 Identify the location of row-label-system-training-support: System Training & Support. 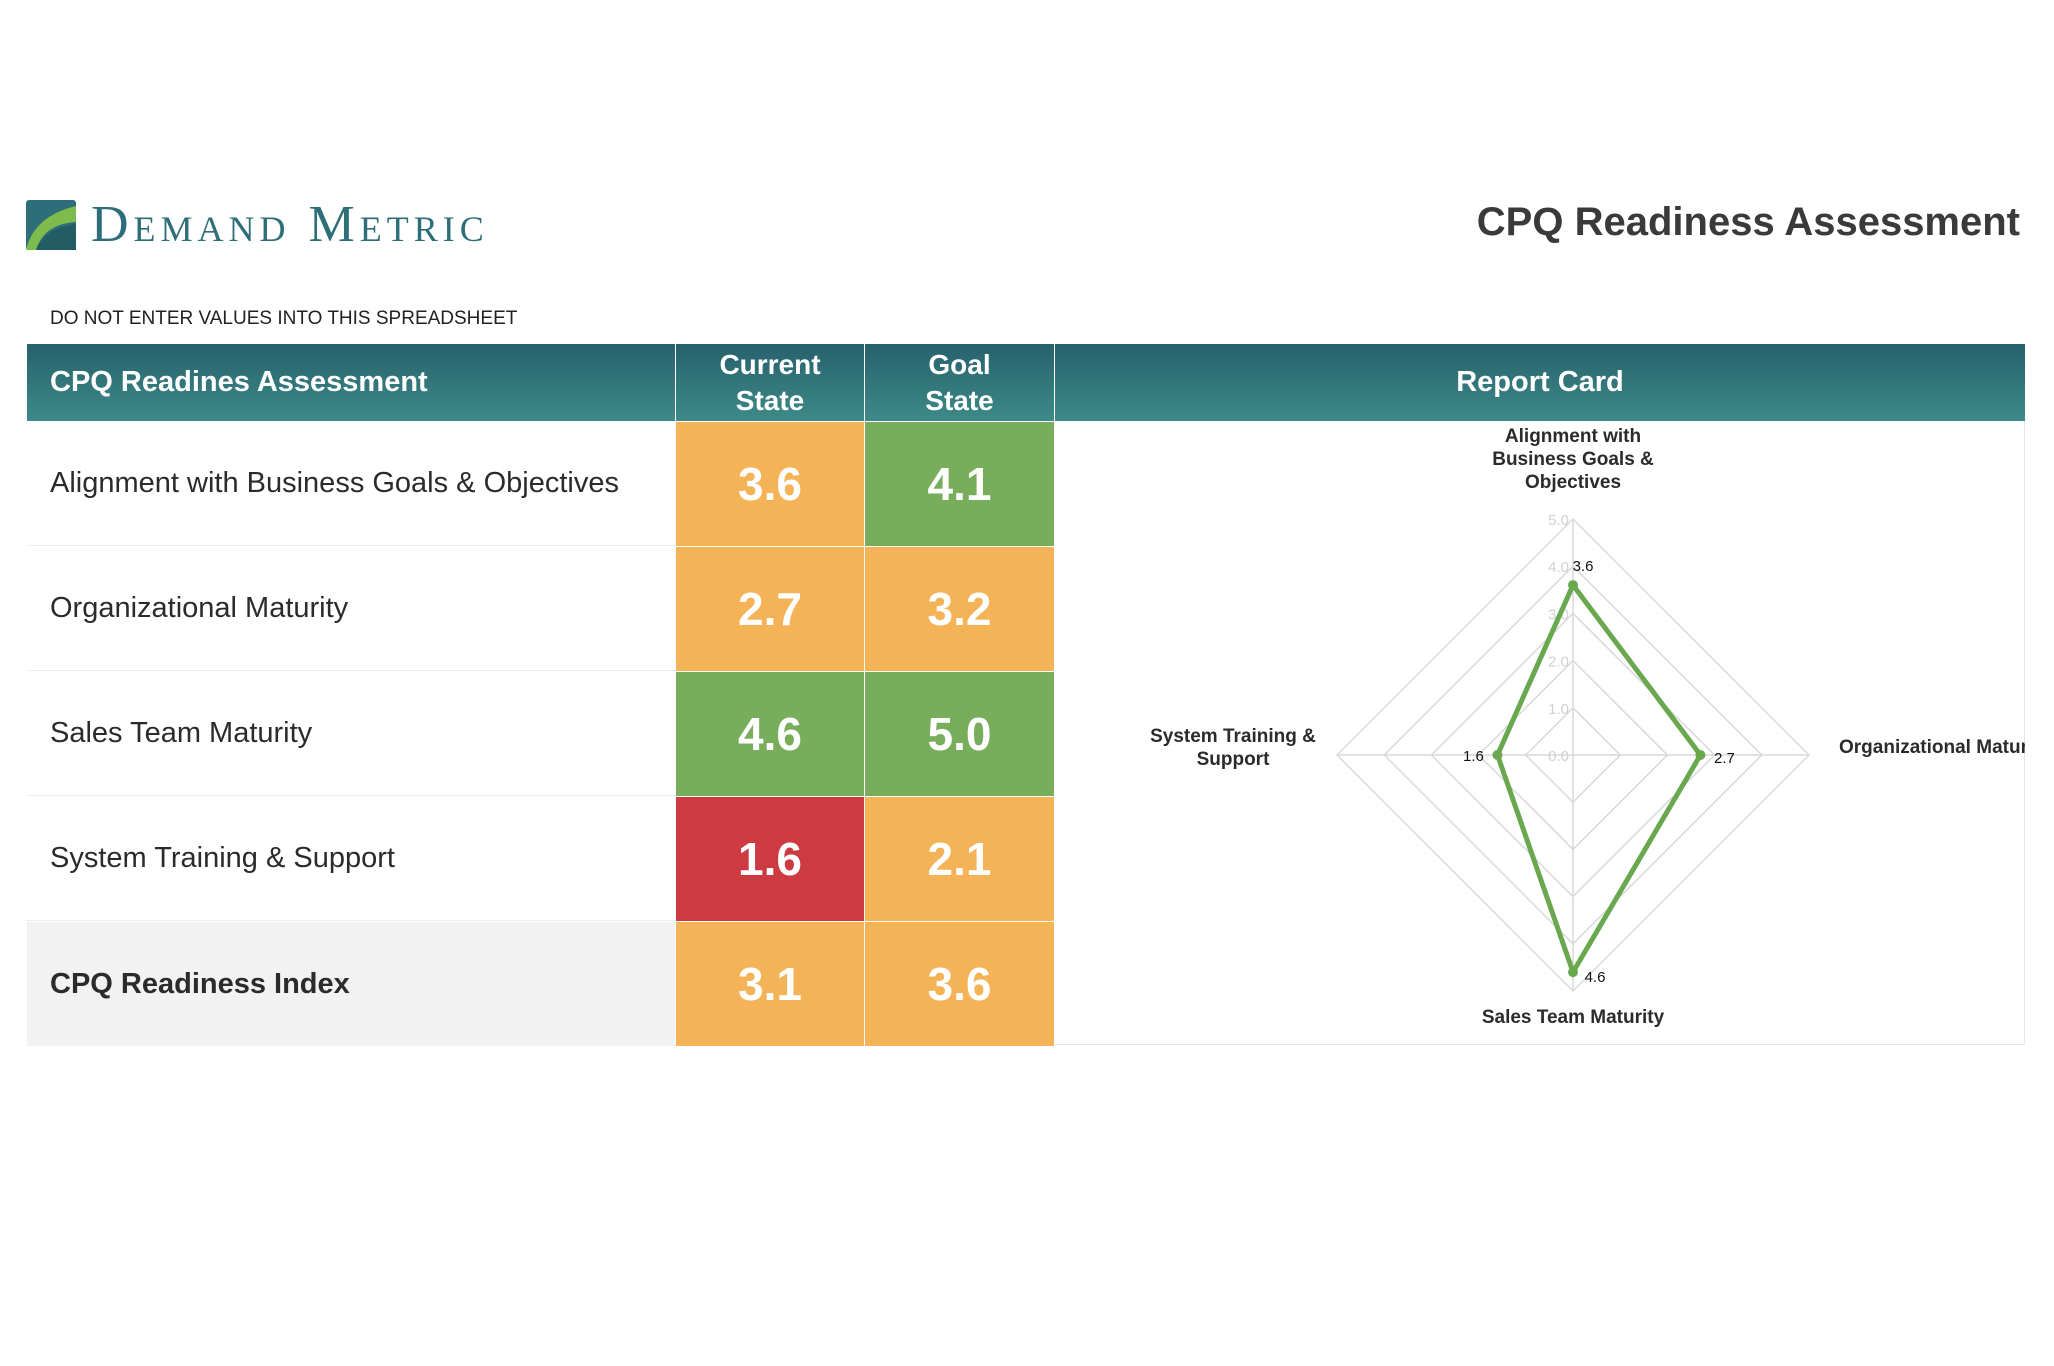
(351, 859).